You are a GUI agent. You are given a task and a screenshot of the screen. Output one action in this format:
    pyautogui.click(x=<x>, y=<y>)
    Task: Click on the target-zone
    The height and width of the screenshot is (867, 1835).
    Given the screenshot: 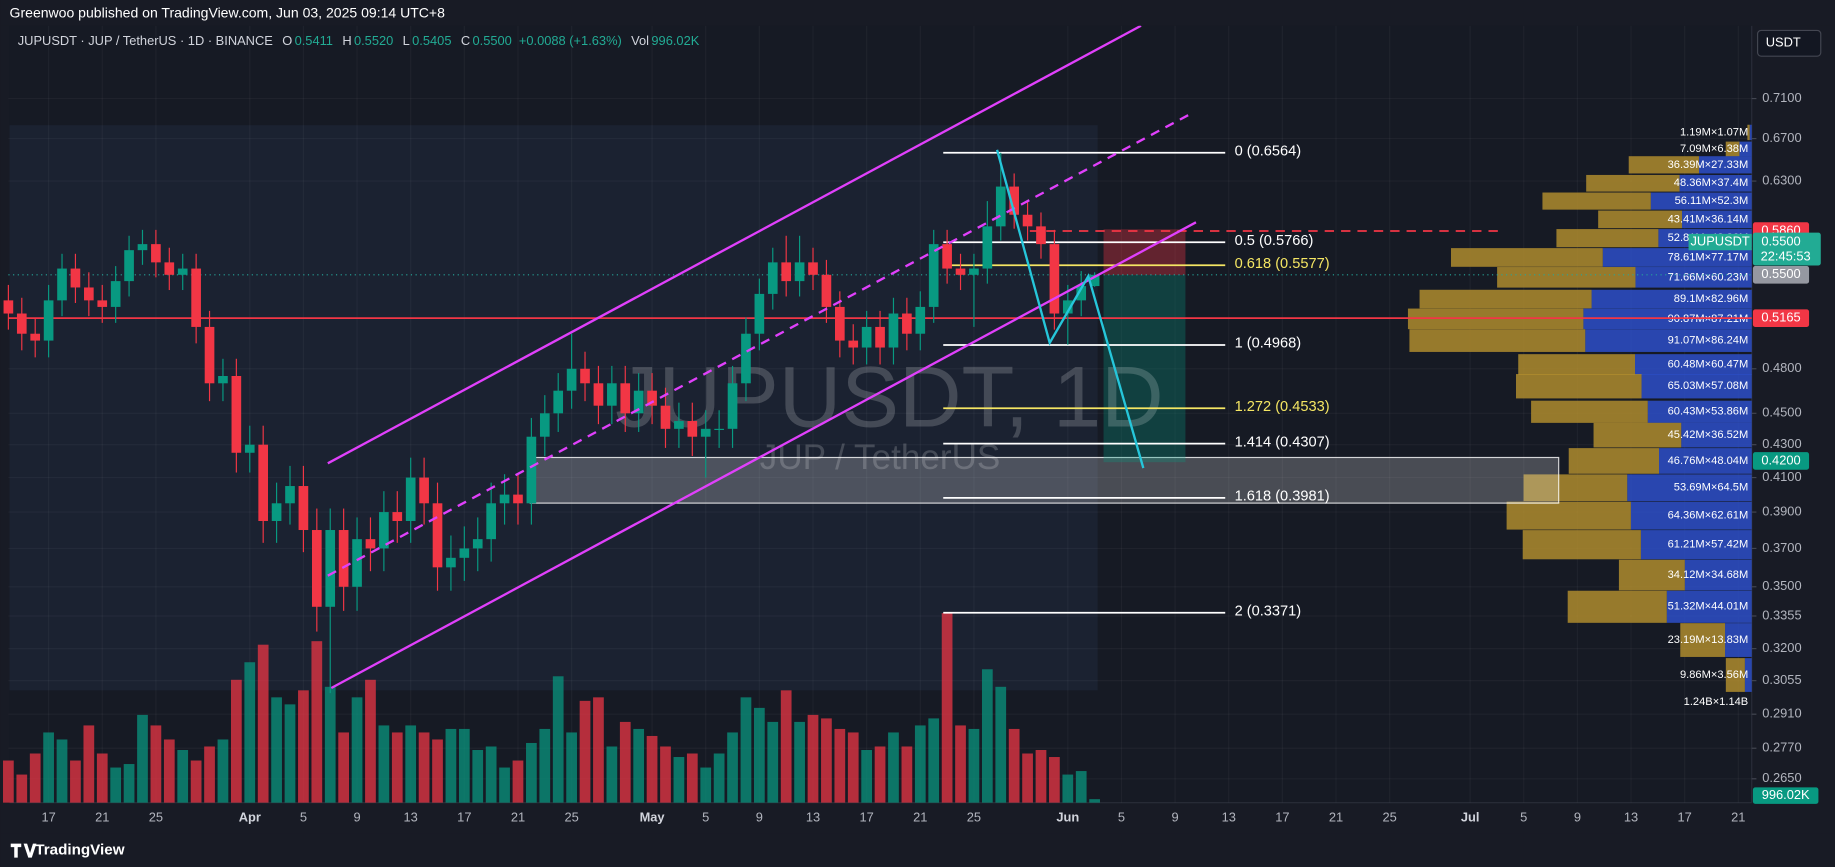 What is the action you would take?
    pyautogui.click(x=1144, y=368)
    